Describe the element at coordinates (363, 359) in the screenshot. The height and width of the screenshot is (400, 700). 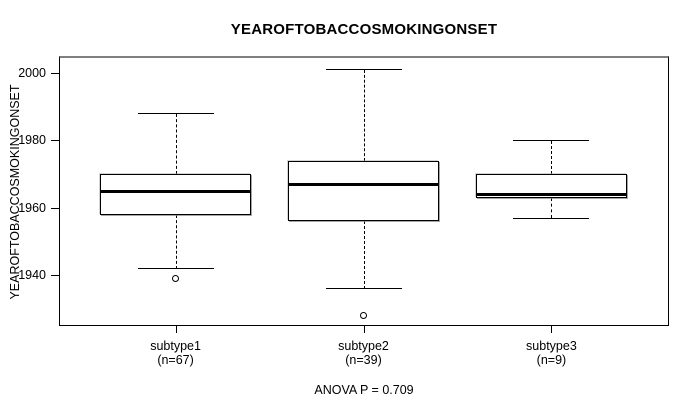
I see `category-count: (n=39)` at that location.